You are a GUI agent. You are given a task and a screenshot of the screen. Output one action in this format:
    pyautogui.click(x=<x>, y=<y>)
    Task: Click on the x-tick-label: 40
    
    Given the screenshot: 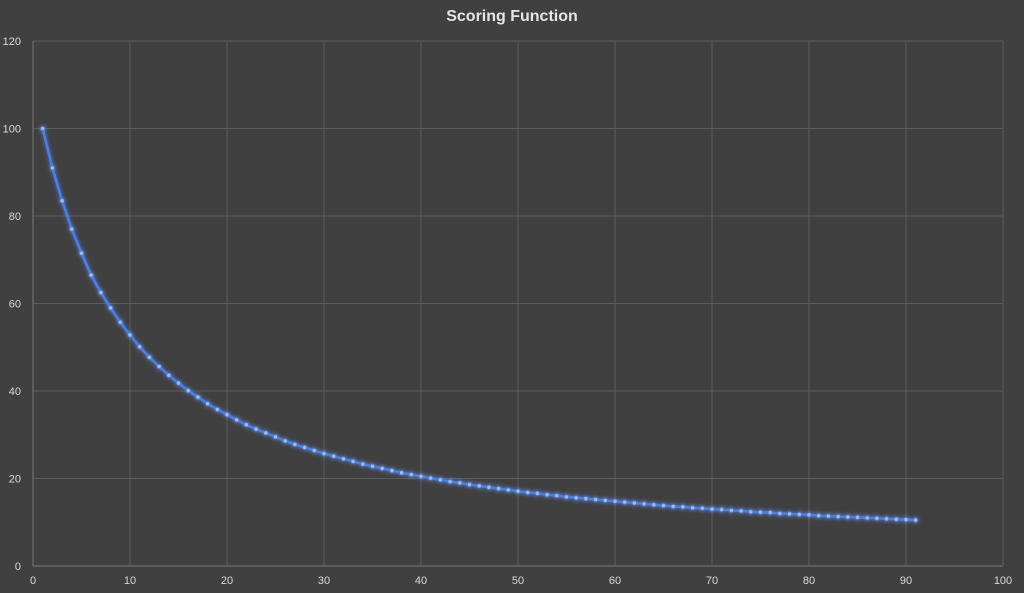 What is the action you would take?
    pyautogui.click(x=421, y=581)
    